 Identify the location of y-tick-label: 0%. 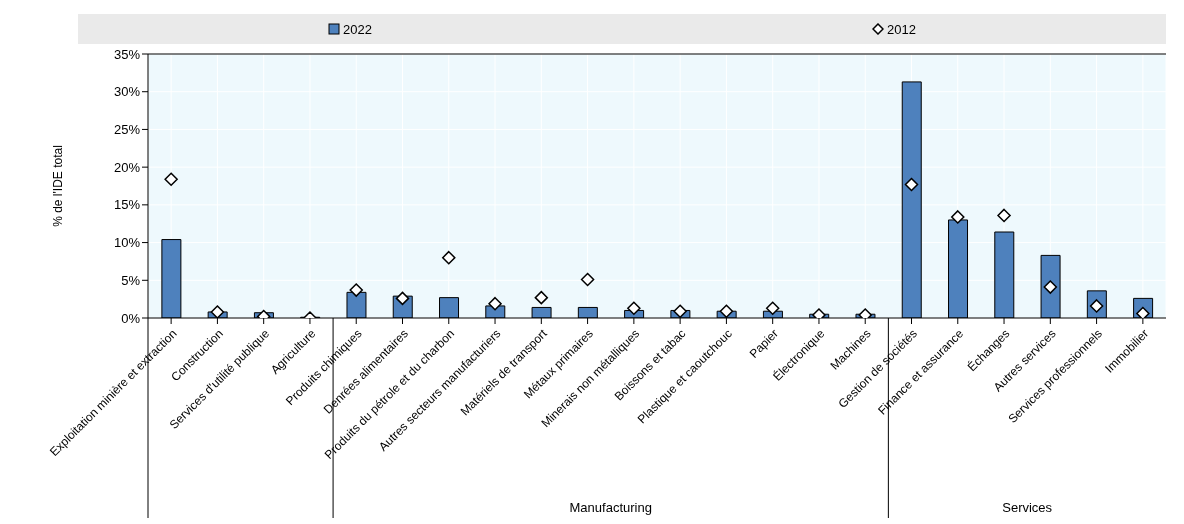
(131, 318).